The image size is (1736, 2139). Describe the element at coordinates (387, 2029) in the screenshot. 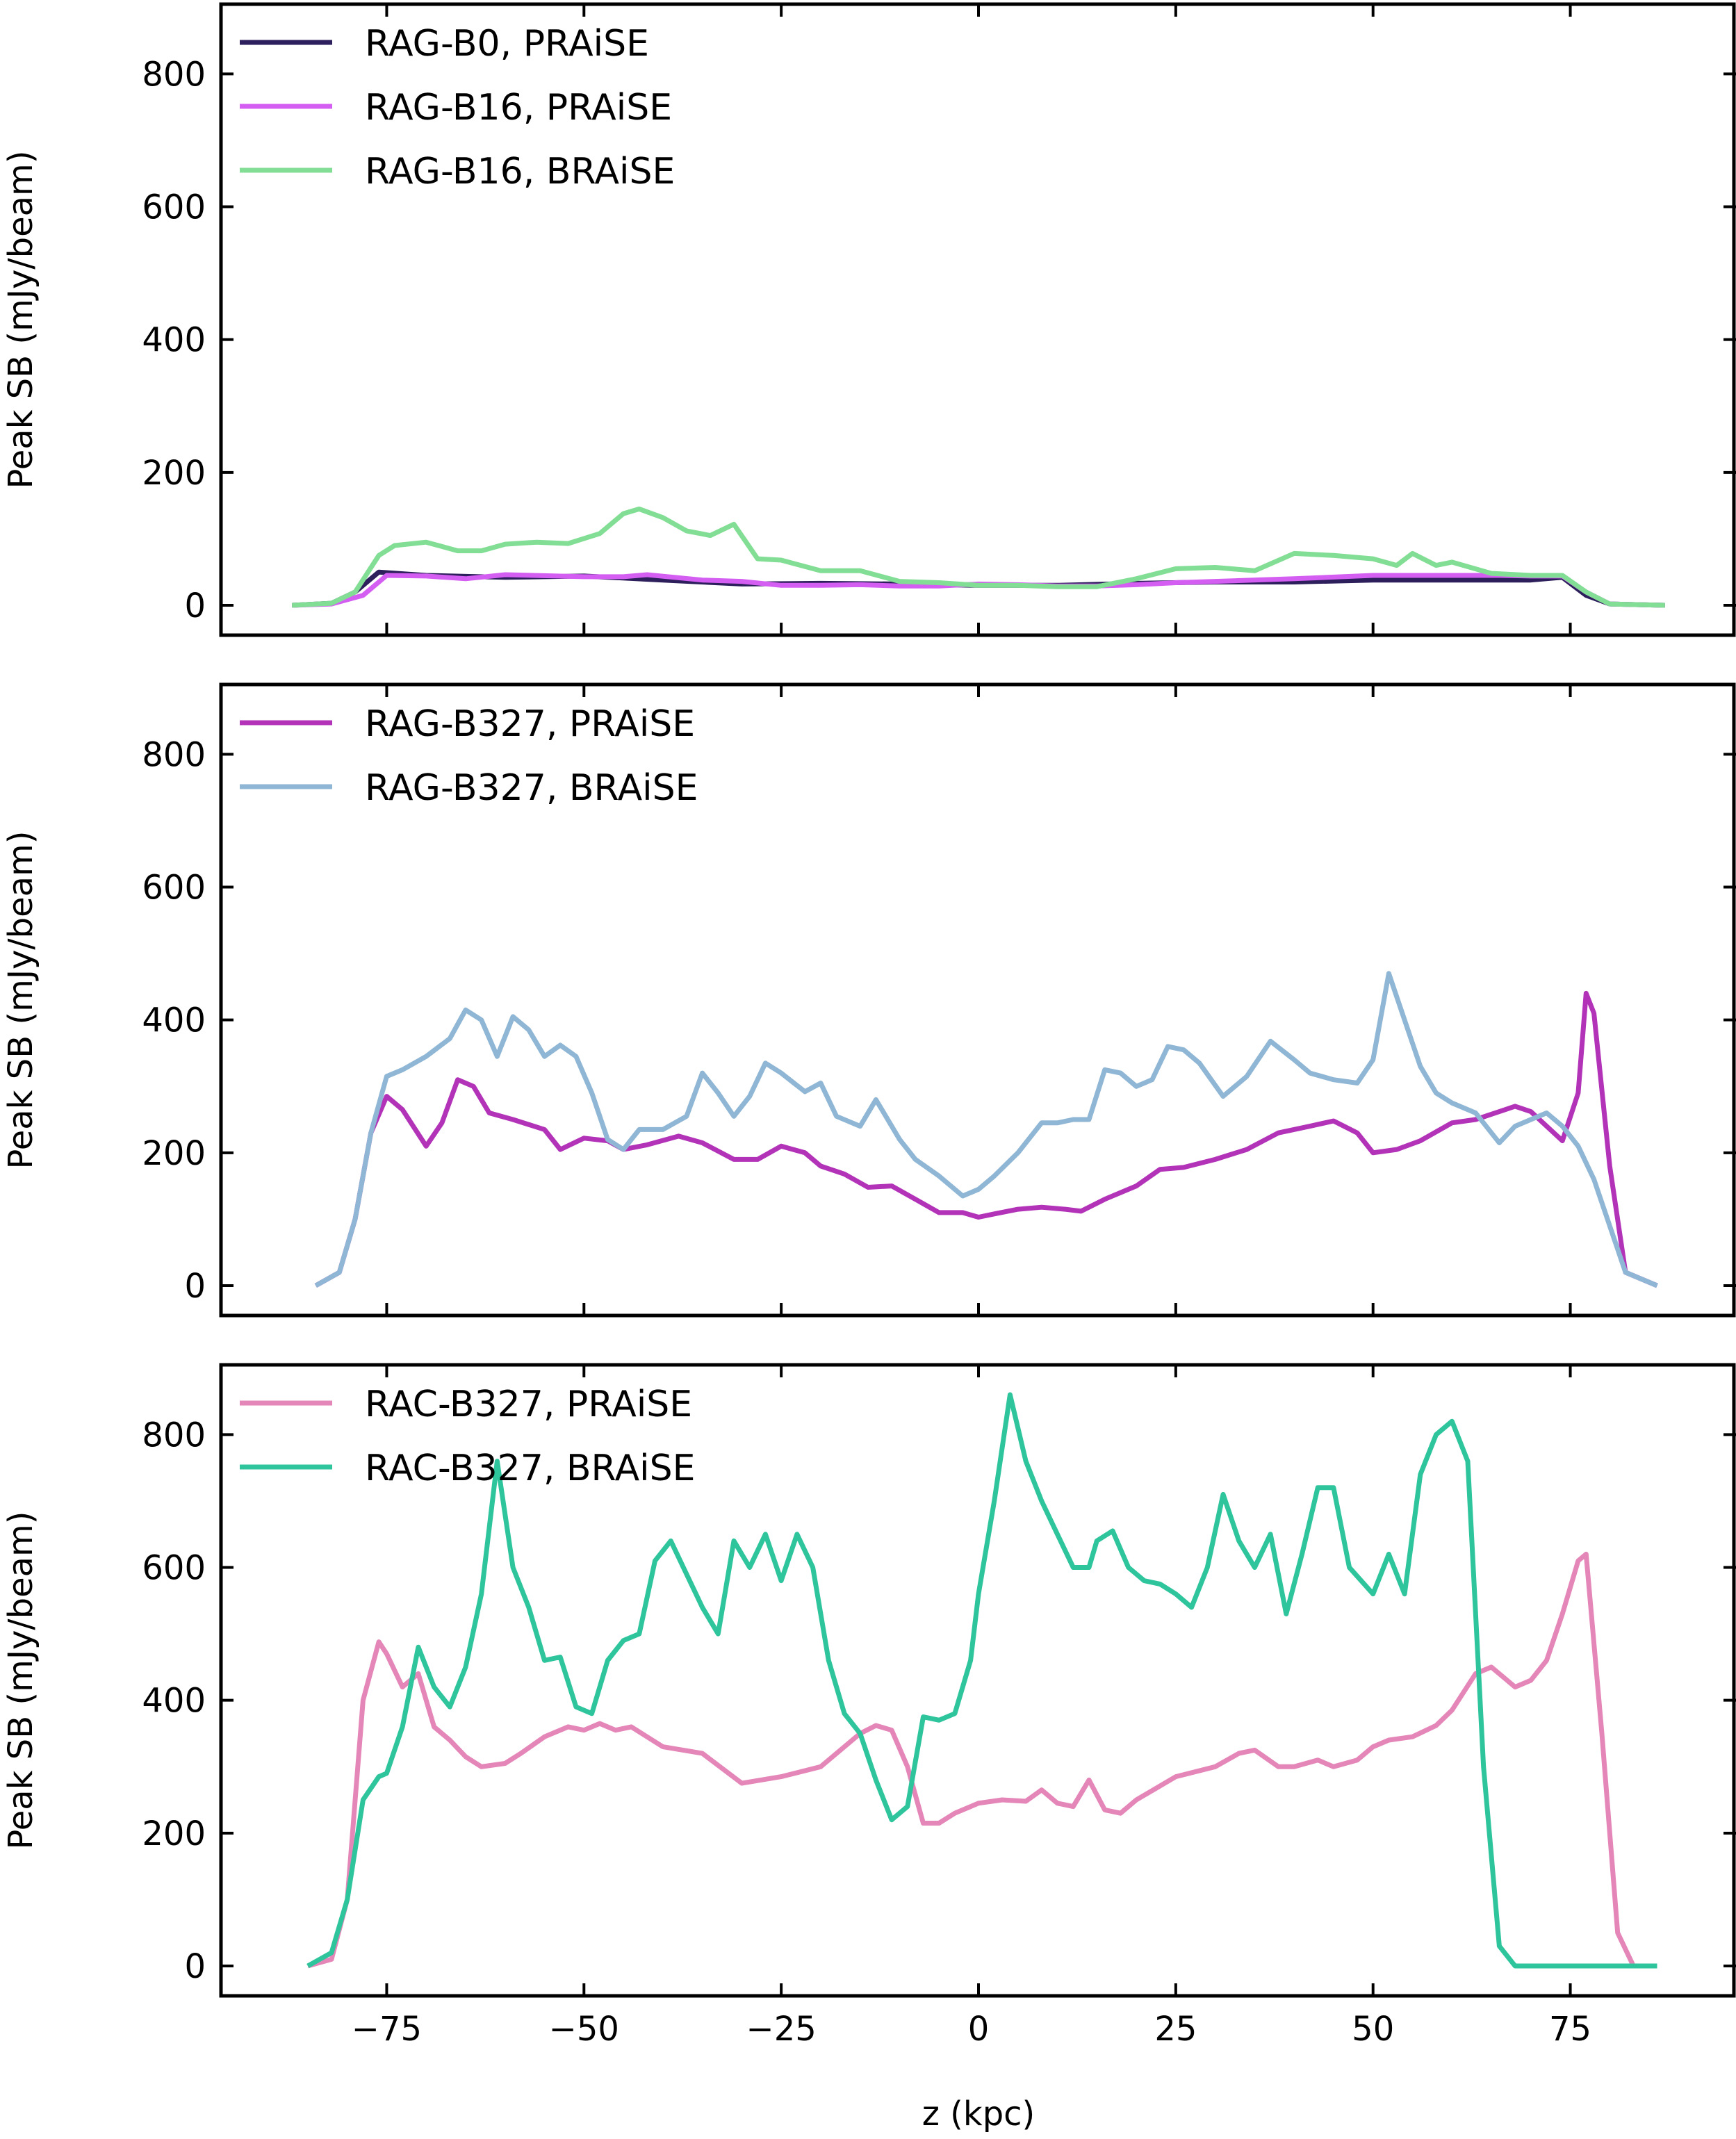

I see `x-tick-label: −75` at that location.